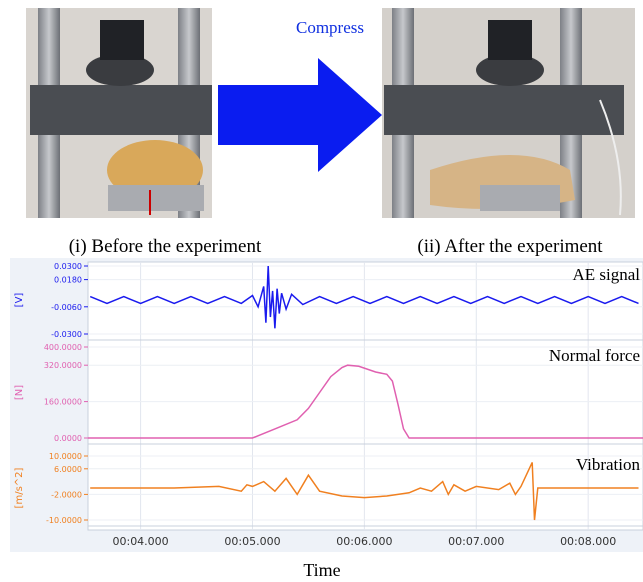 The width and height of the screenshot is (643, 582). Describe the element at coordinates (606, 274) in the screenshot. I see `series-label: AE signal` at that location.